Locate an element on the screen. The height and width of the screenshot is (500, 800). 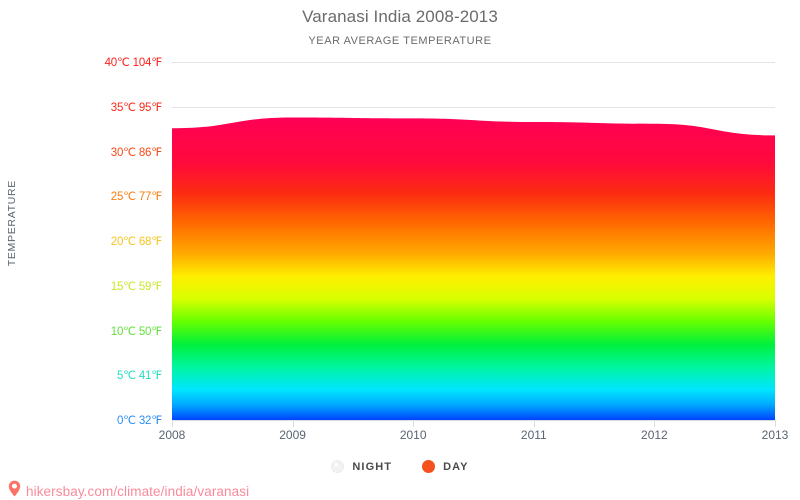
footer-url: hikersbay.com/climate/india/varanasi is located at coordinates (138, 491).